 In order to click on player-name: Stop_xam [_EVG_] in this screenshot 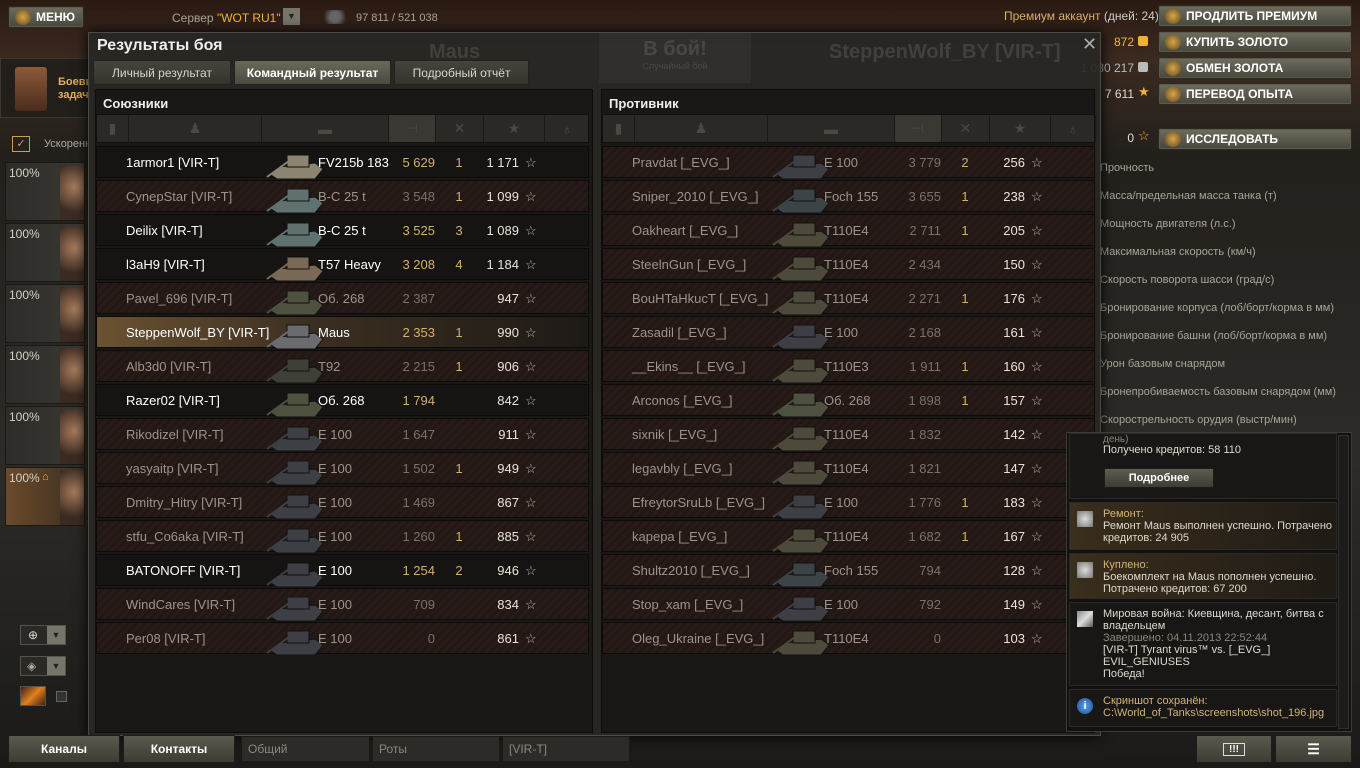, I will do `click(688, 604)`.